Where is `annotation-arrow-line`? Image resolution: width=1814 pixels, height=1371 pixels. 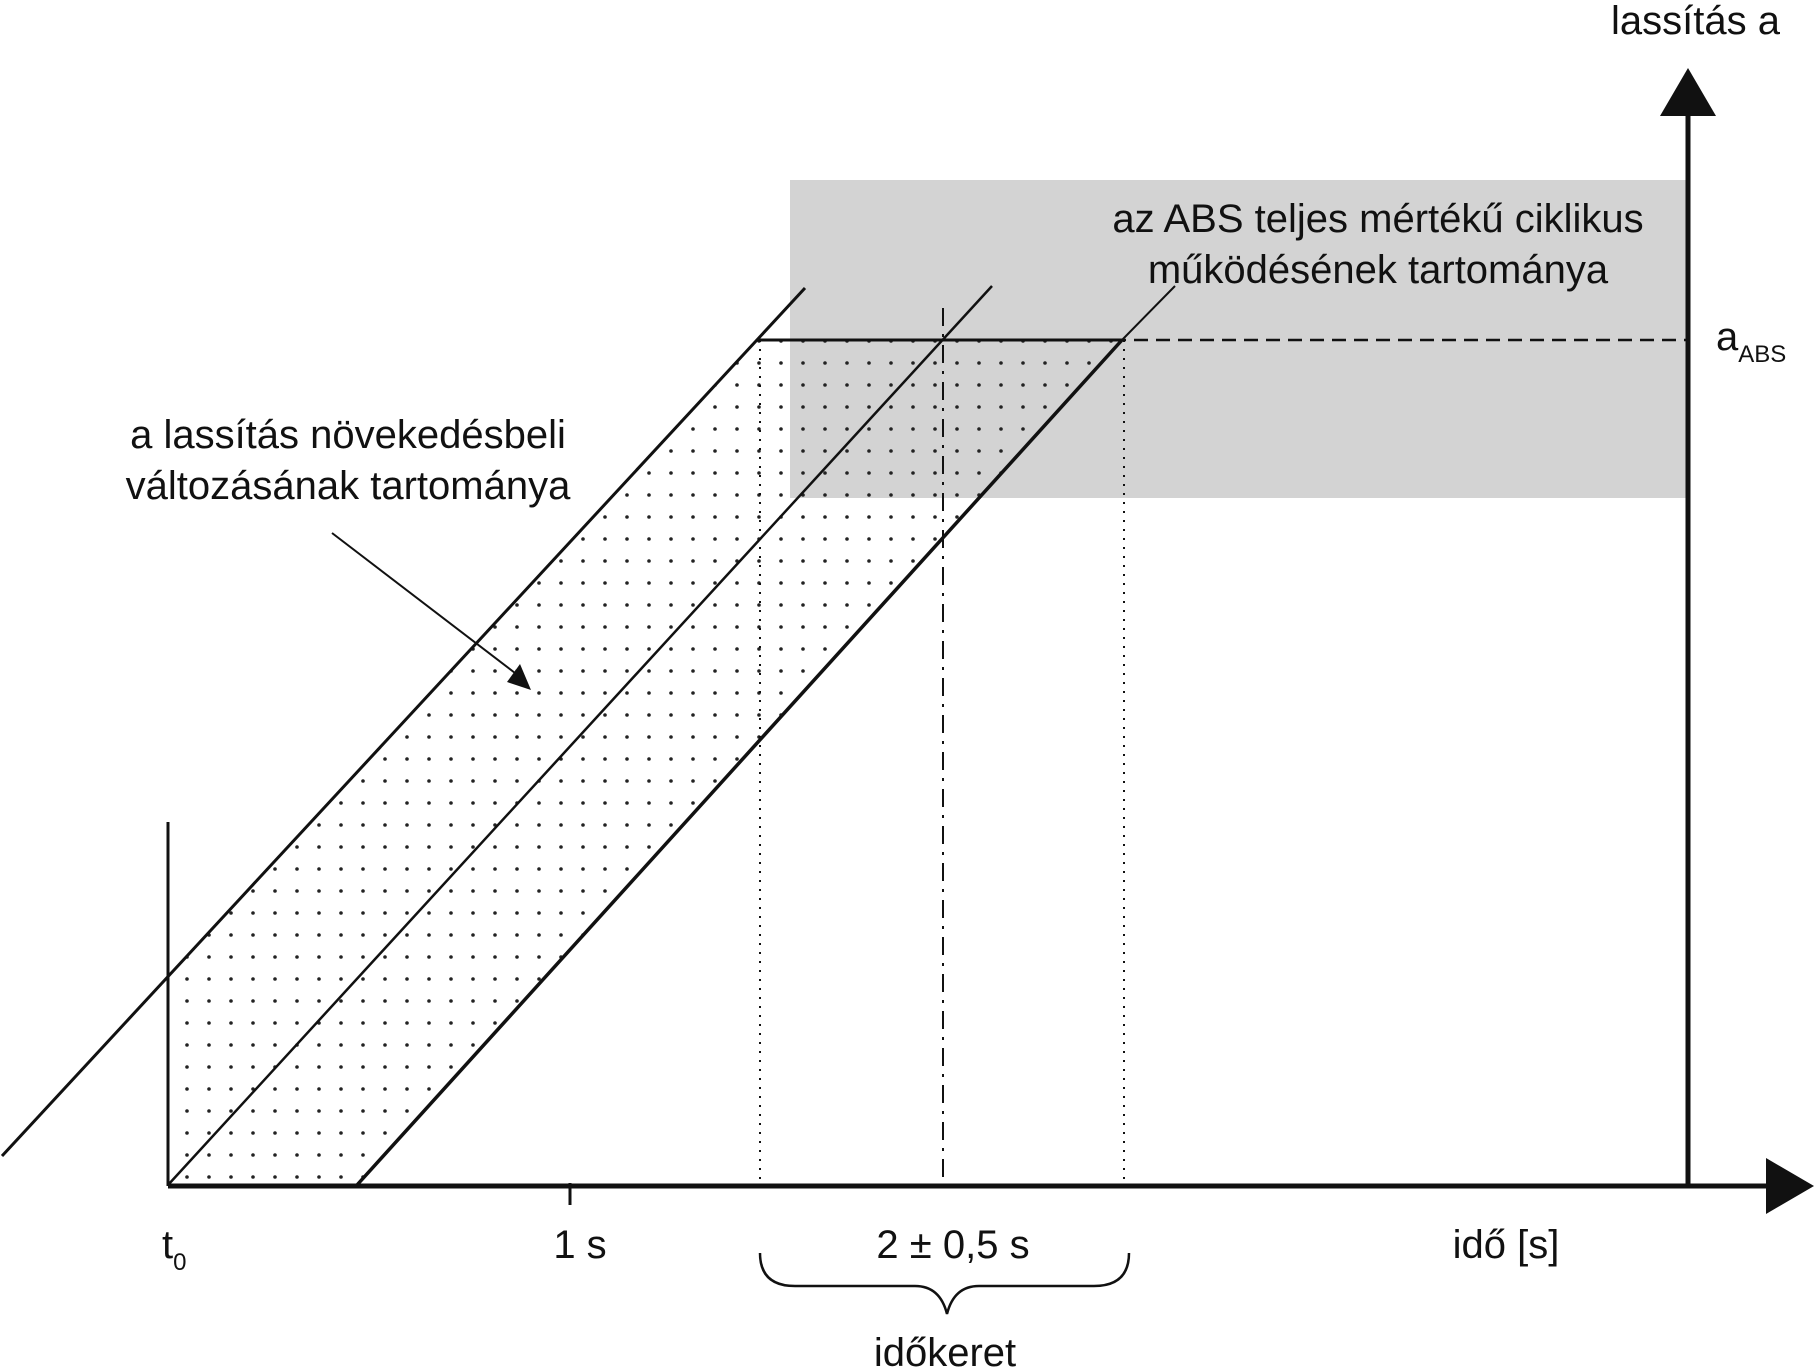
annotation-arrow-line is located at coordinates (423, 603).